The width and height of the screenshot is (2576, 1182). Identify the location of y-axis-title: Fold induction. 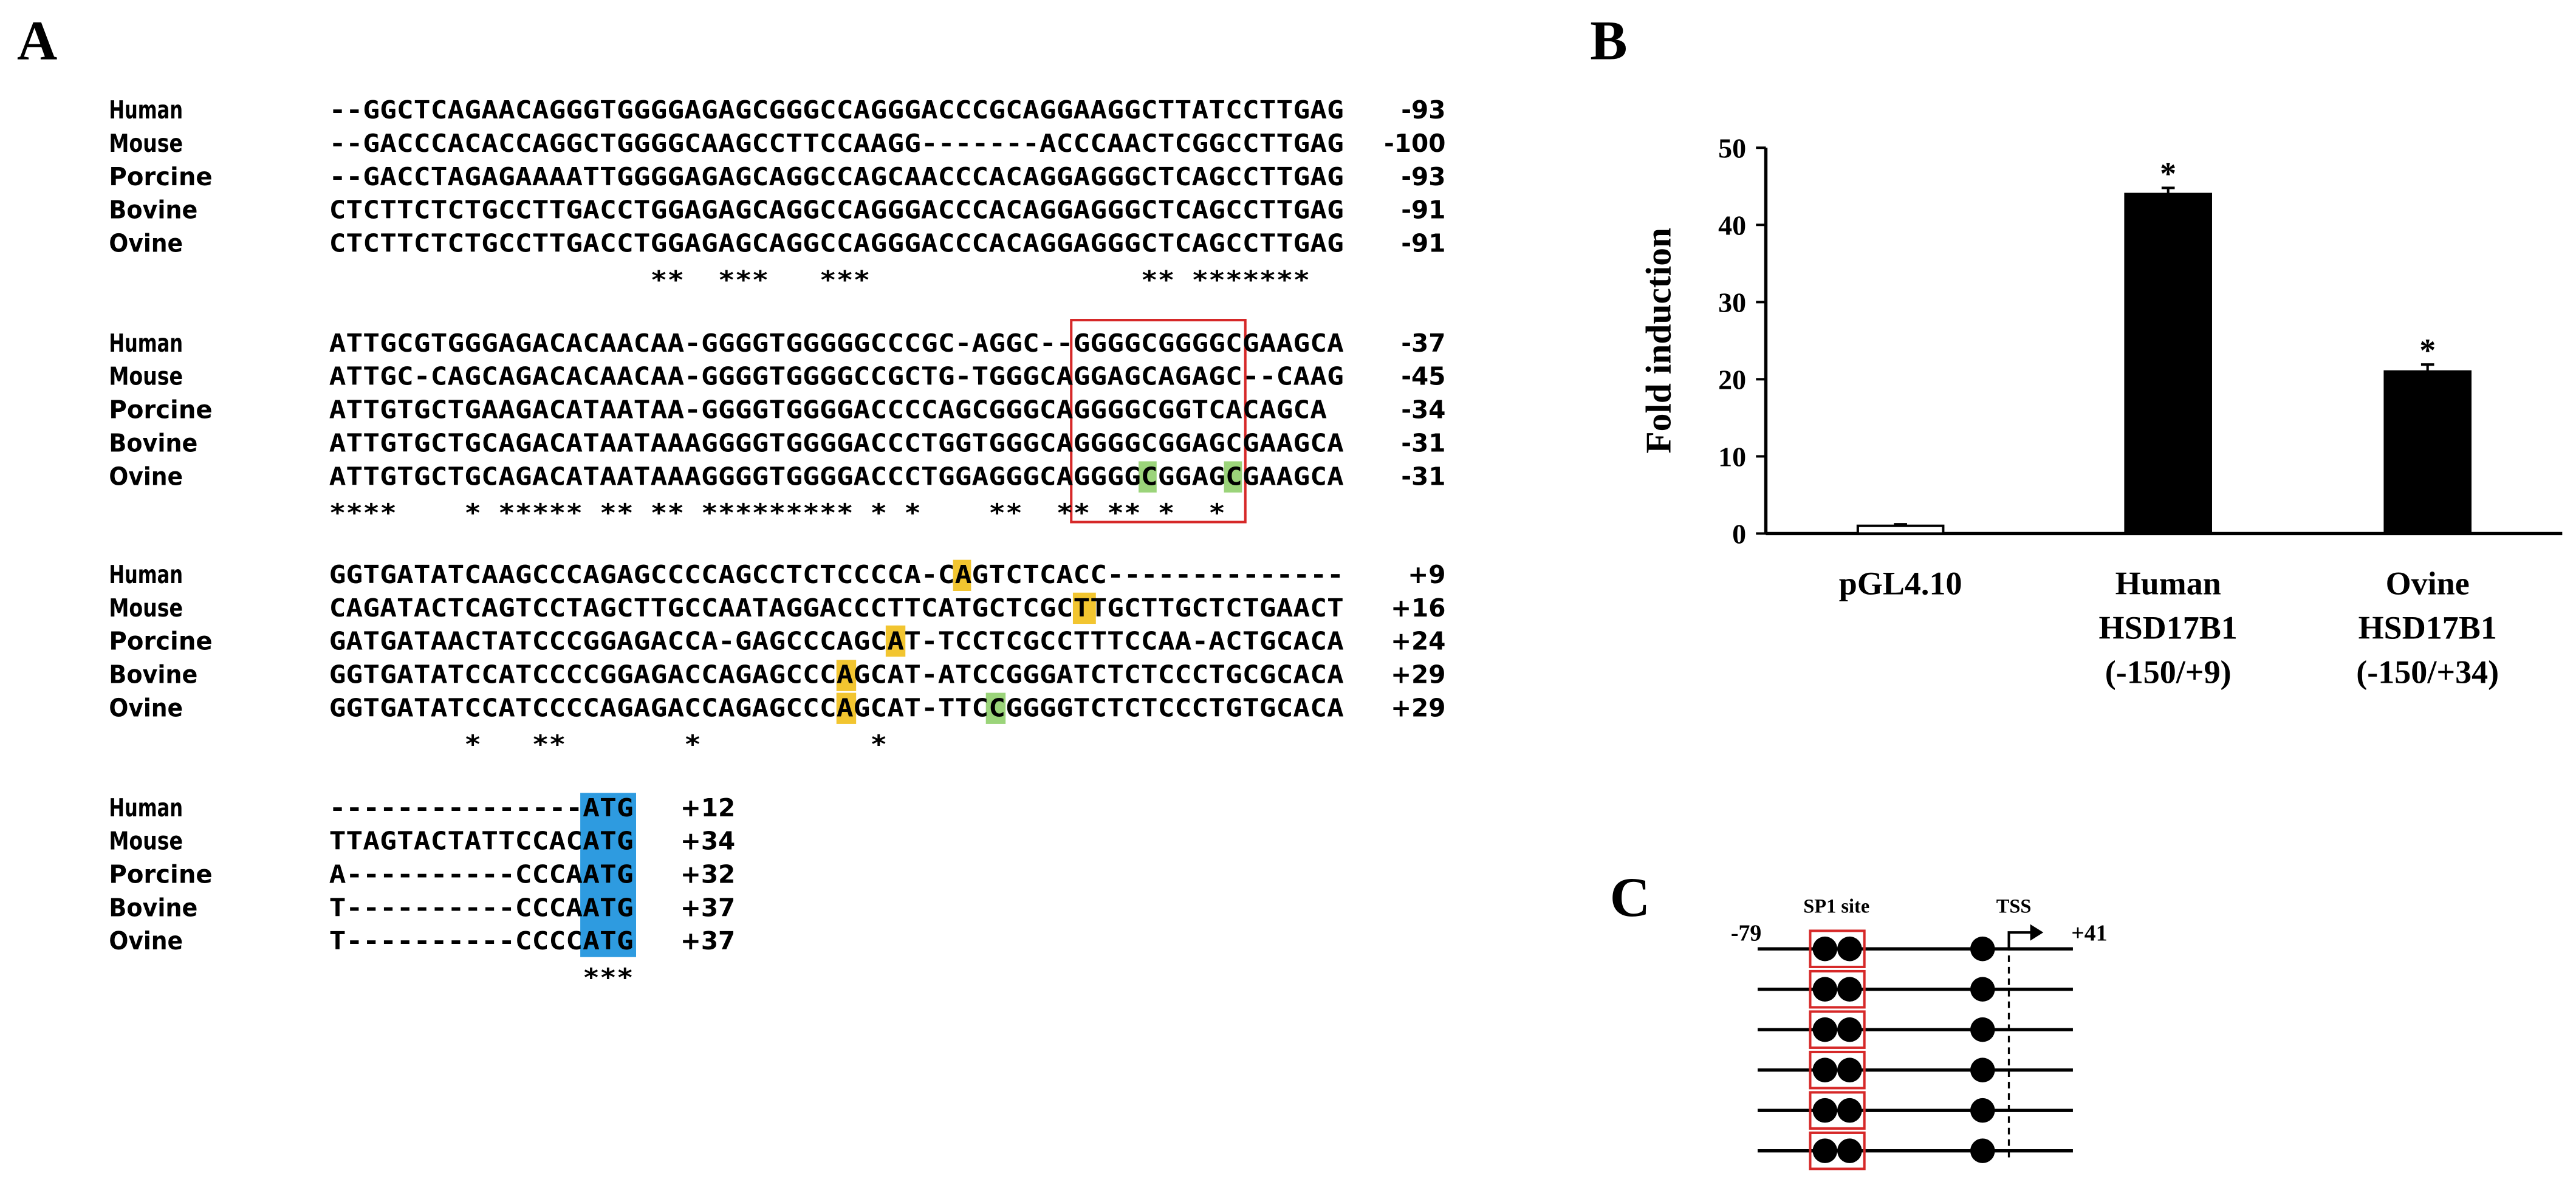
(1659, 341).